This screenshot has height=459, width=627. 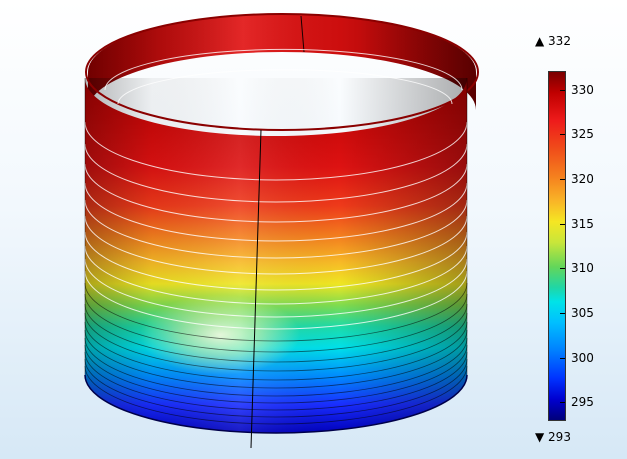 What do you see at coordinates (582, 179) in the screenshot?
I see `legend-tick-label: 320` at bounding box center [582, 179].